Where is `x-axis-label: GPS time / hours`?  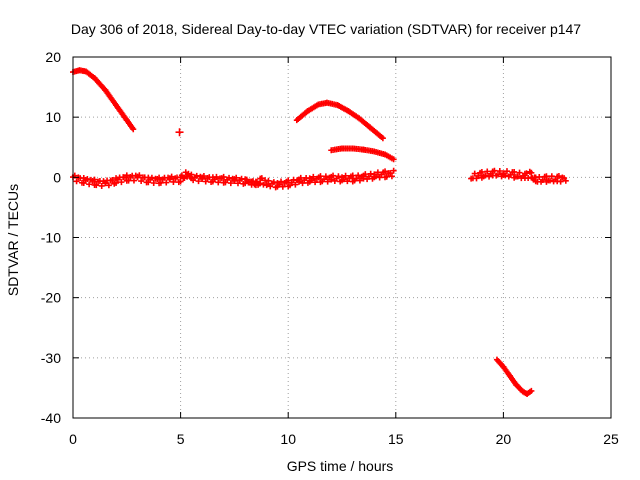
x-axis-label: GPS time / hours is located at coordinates (340, 466).